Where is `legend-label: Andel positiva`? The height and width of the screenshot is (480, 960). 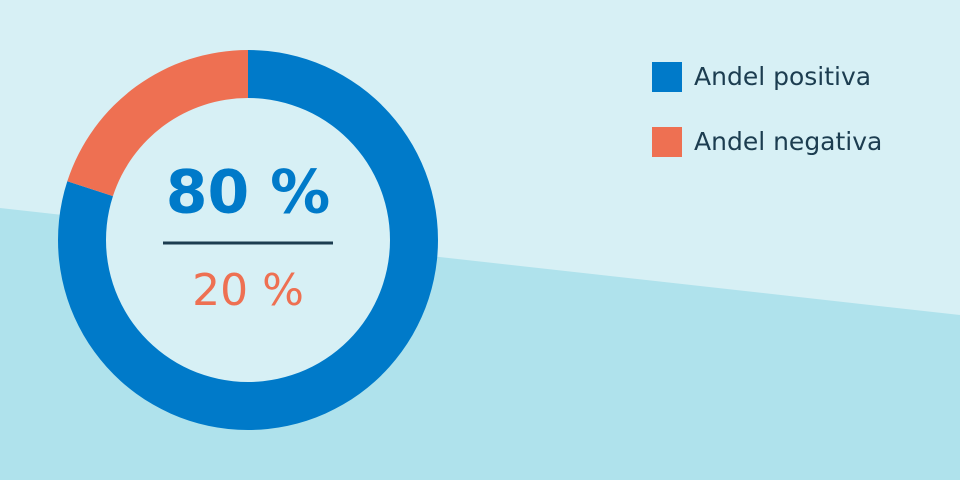 legend-label: Andel positiva is located at coordinates (782, 76).